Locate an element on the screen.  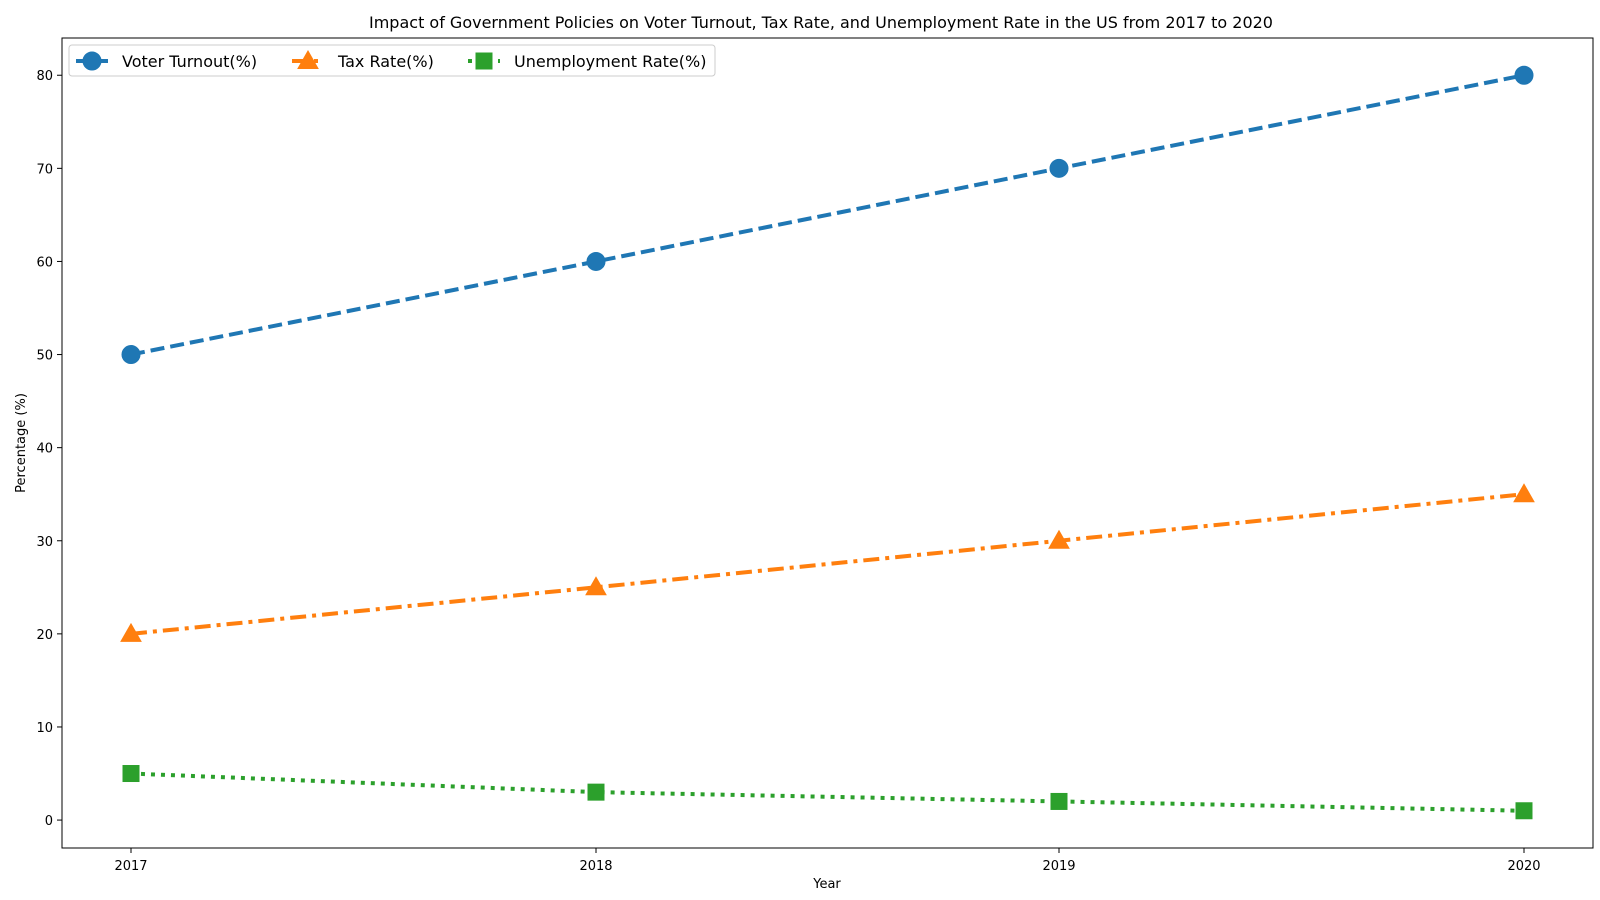
legend-label: Voter Turnout(%) is located at coordinates (189, 61).